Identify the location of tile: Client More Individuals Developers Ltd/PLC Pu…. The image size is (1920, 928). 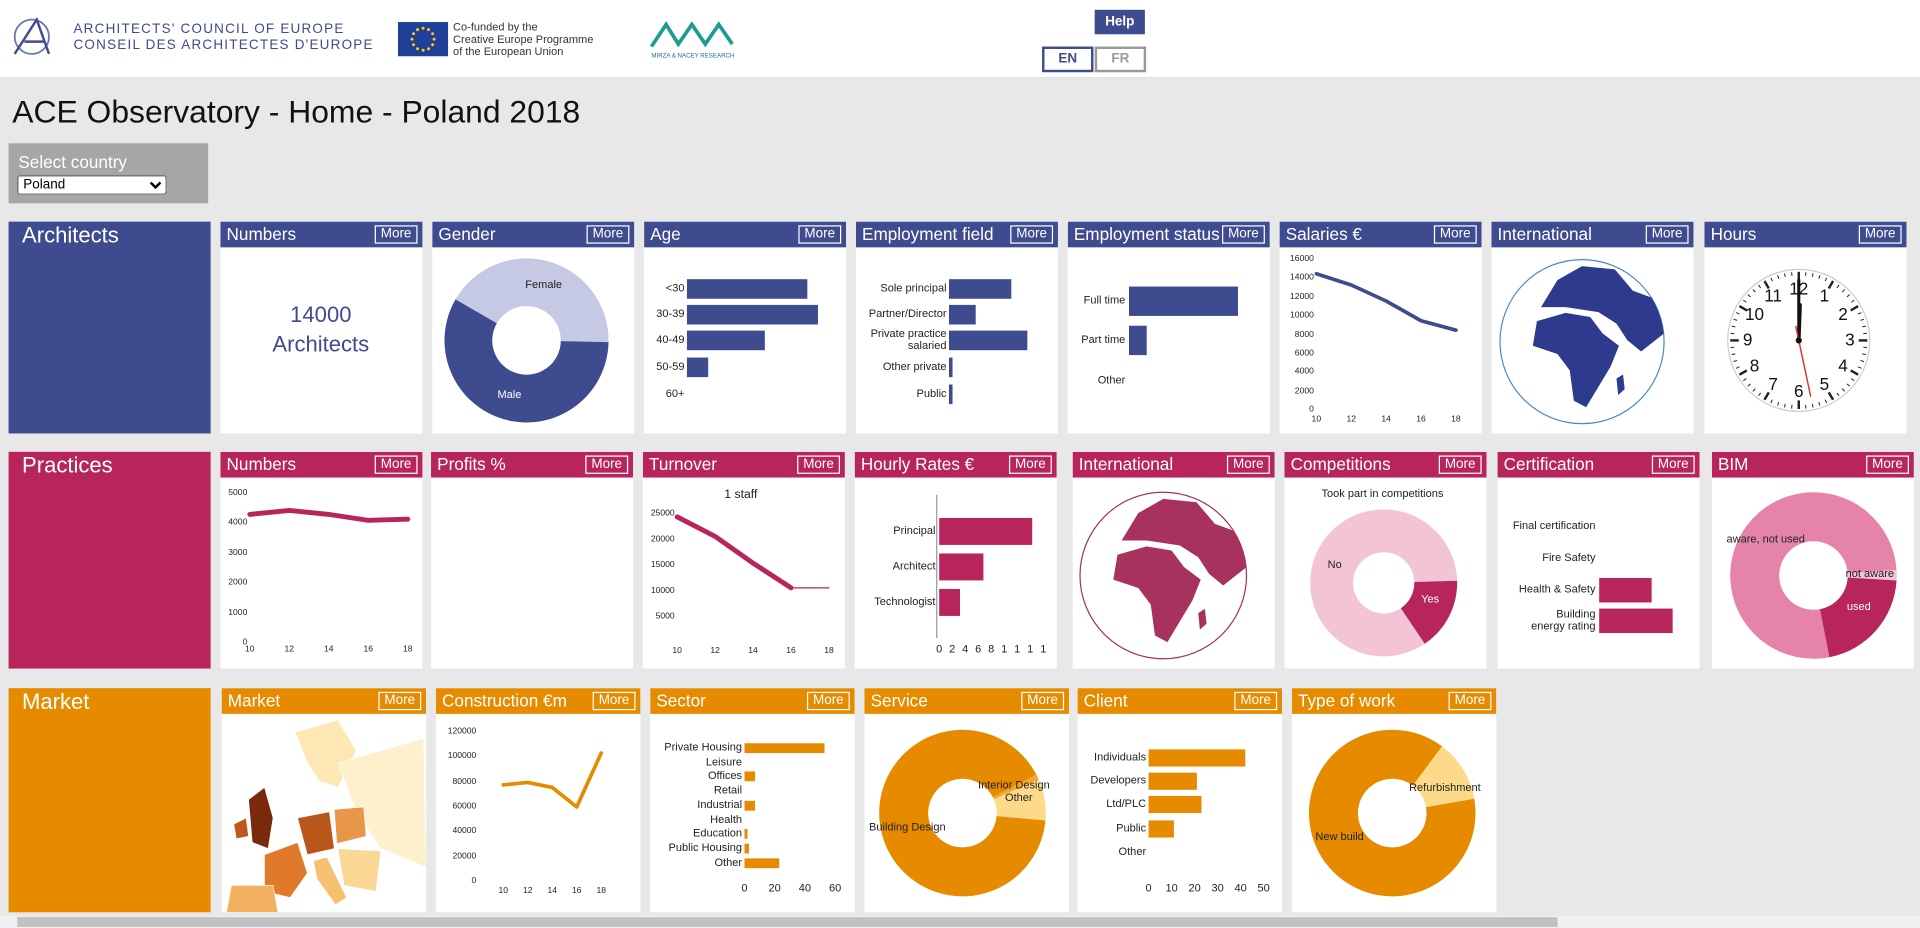
(1180, 800).